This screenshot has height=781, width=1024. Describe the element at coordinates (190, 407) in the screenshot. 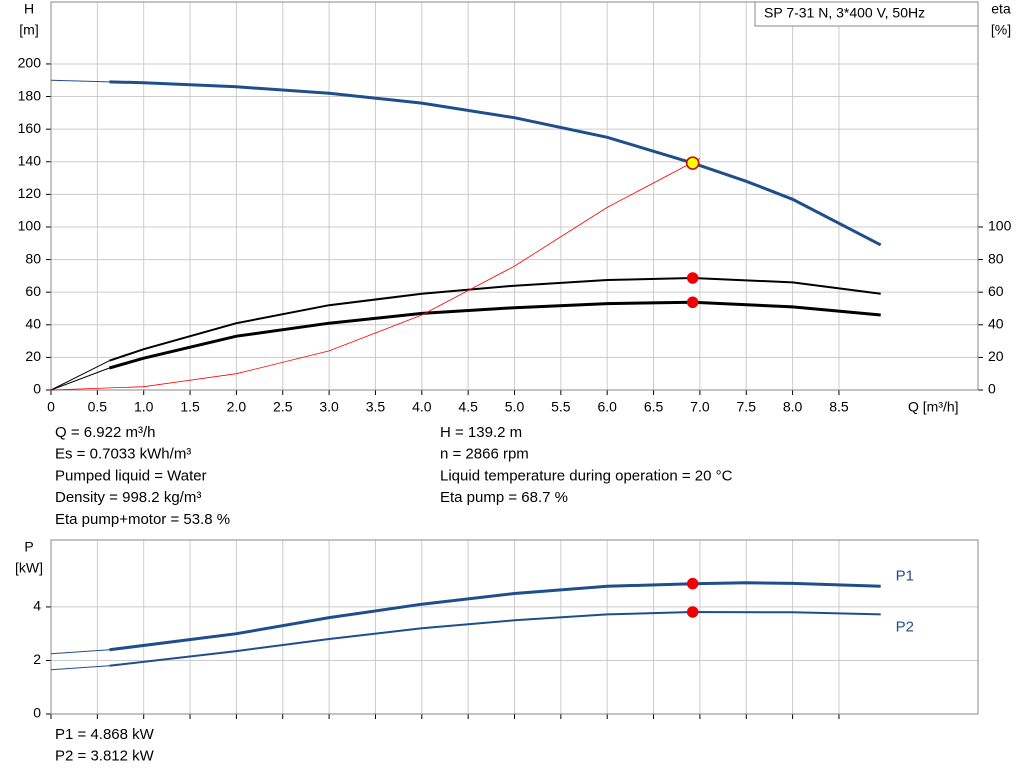

I see `x-tick-label: 1.5` at that location.